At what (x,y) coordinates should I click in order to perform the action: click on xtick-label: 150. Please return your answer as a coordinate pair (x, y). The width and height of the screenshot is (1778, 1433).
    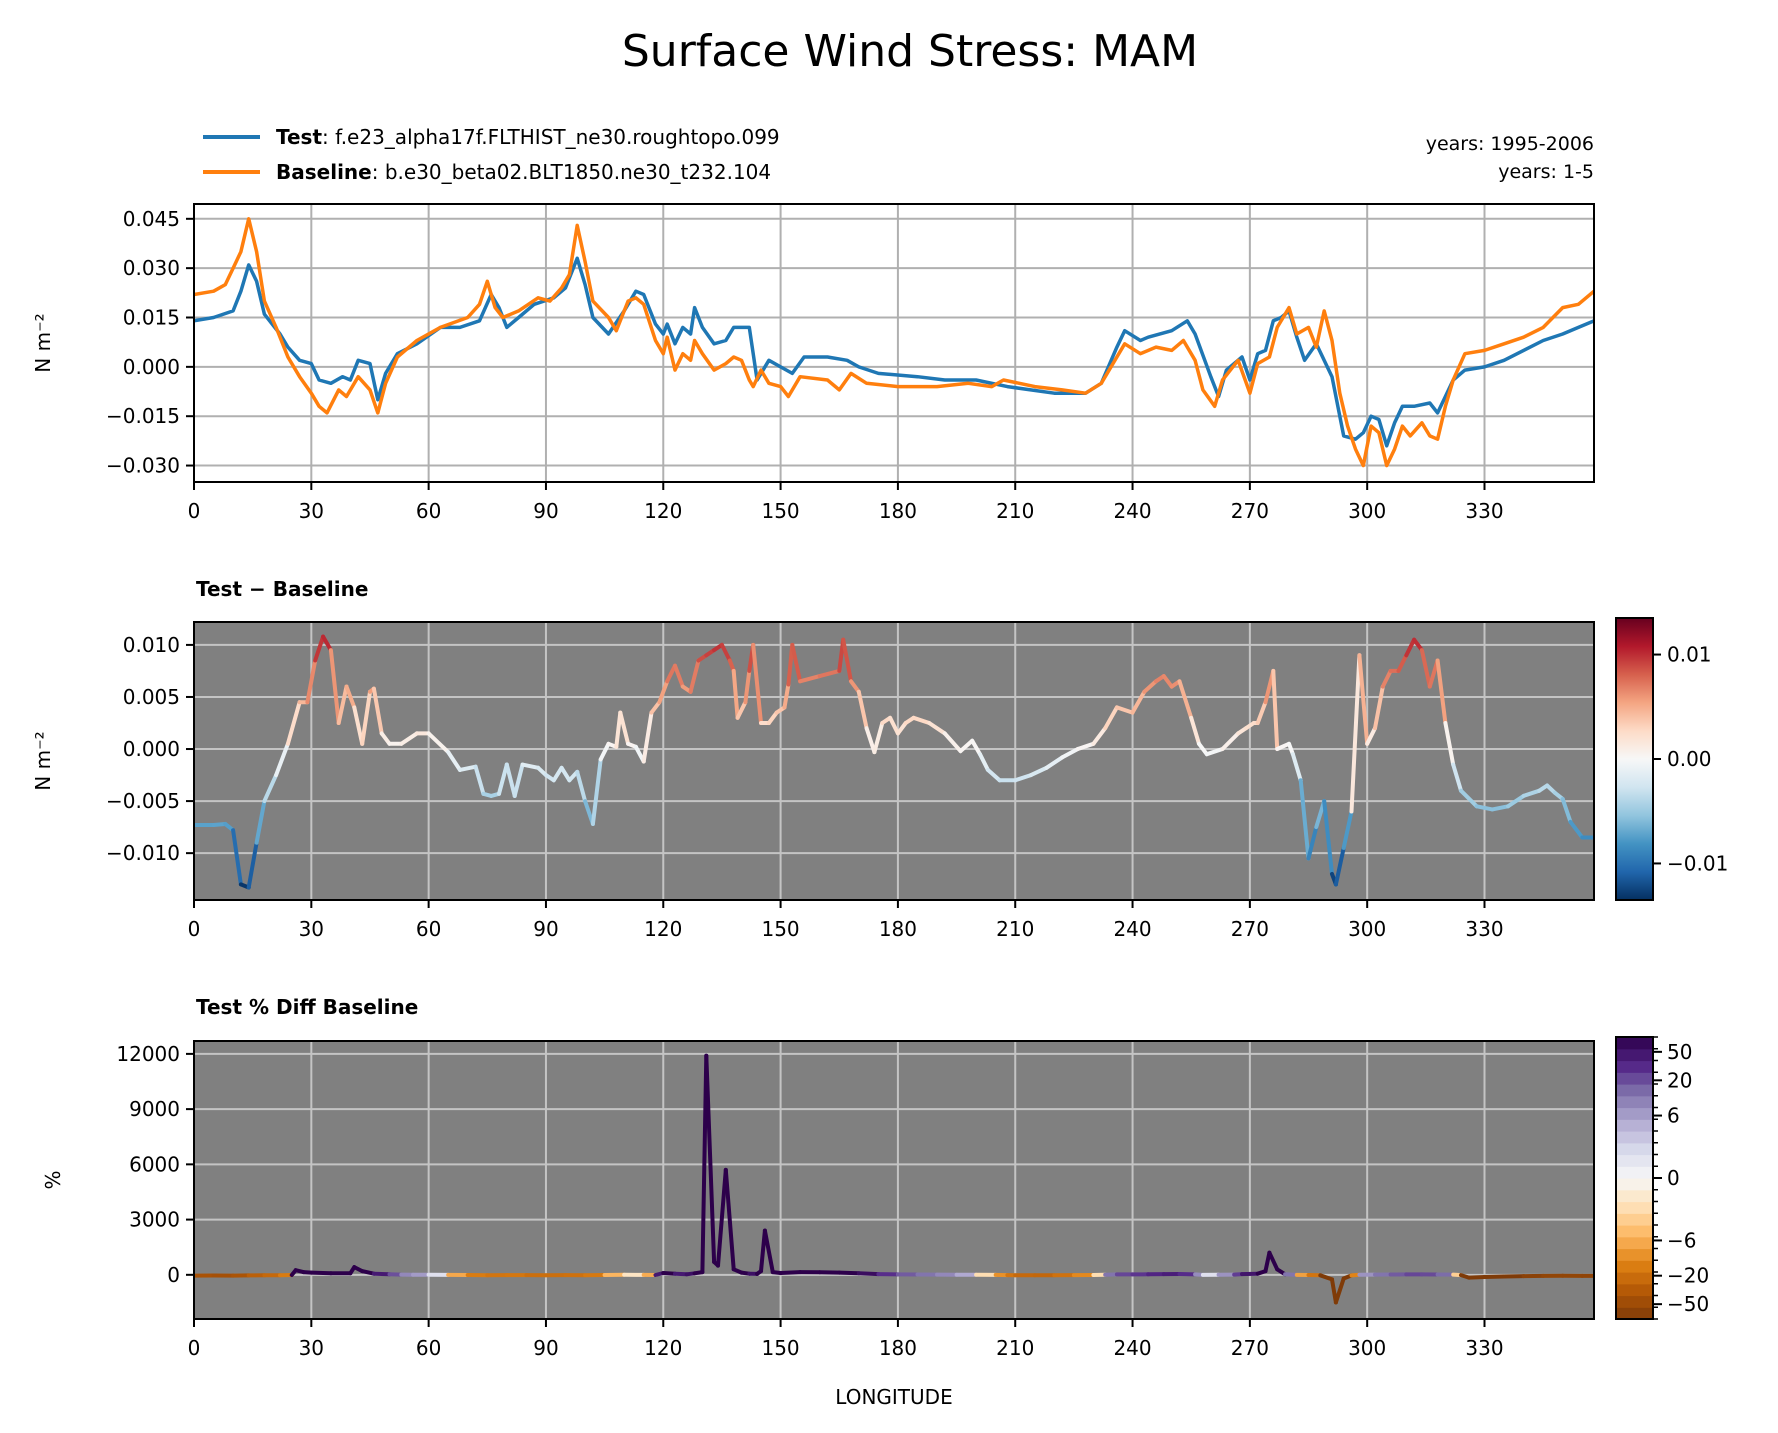
    Looking at the image, I should click on (780, 1348).